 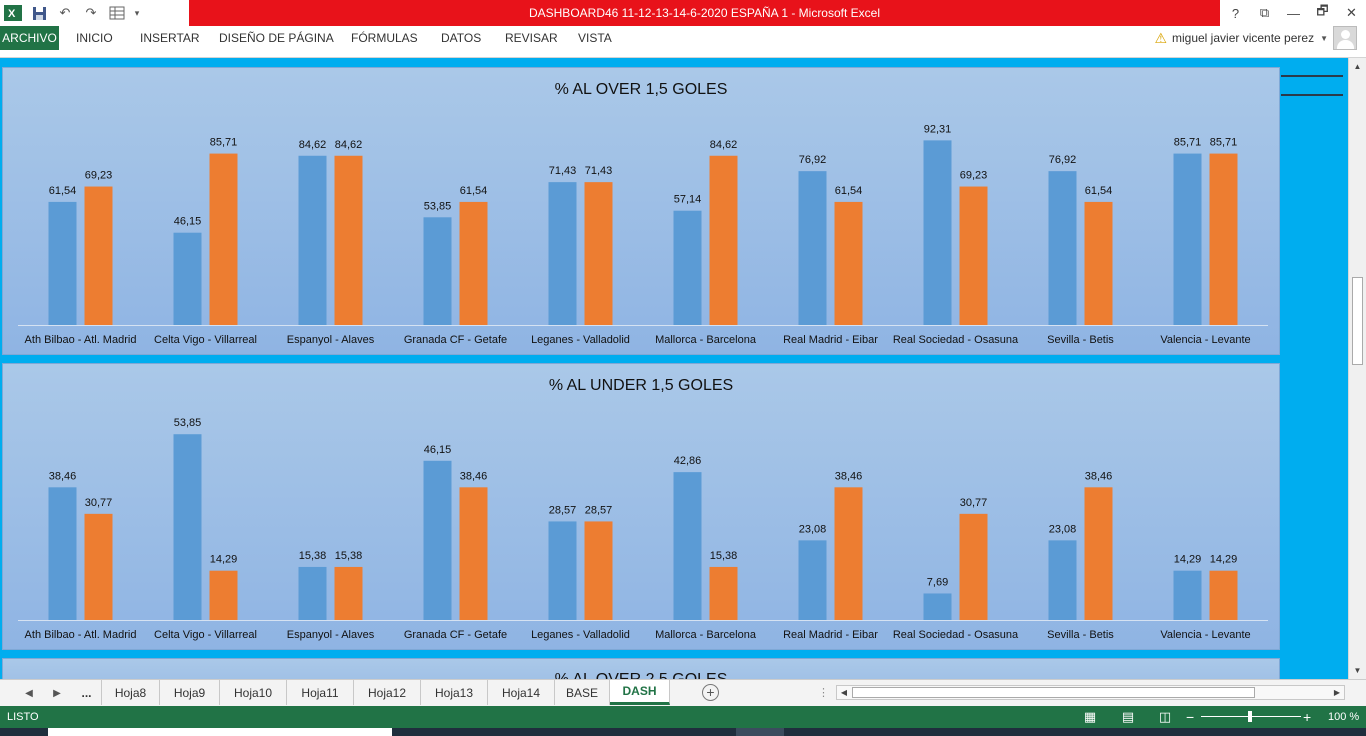 What do you see at coordinates (1090, 716) in the screenshot?
I see `normal-view-icon: ▦` at bounding box center [1090, 716].